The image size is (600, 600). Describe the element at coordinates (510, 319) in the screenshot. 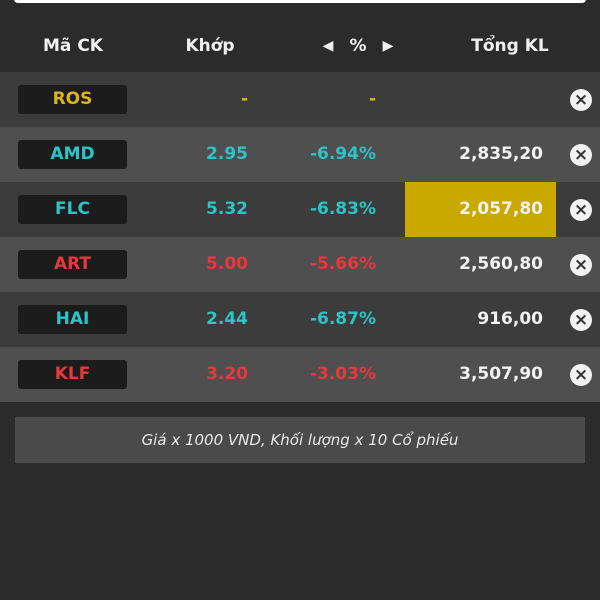

I see `volume: 916,00` at that location.